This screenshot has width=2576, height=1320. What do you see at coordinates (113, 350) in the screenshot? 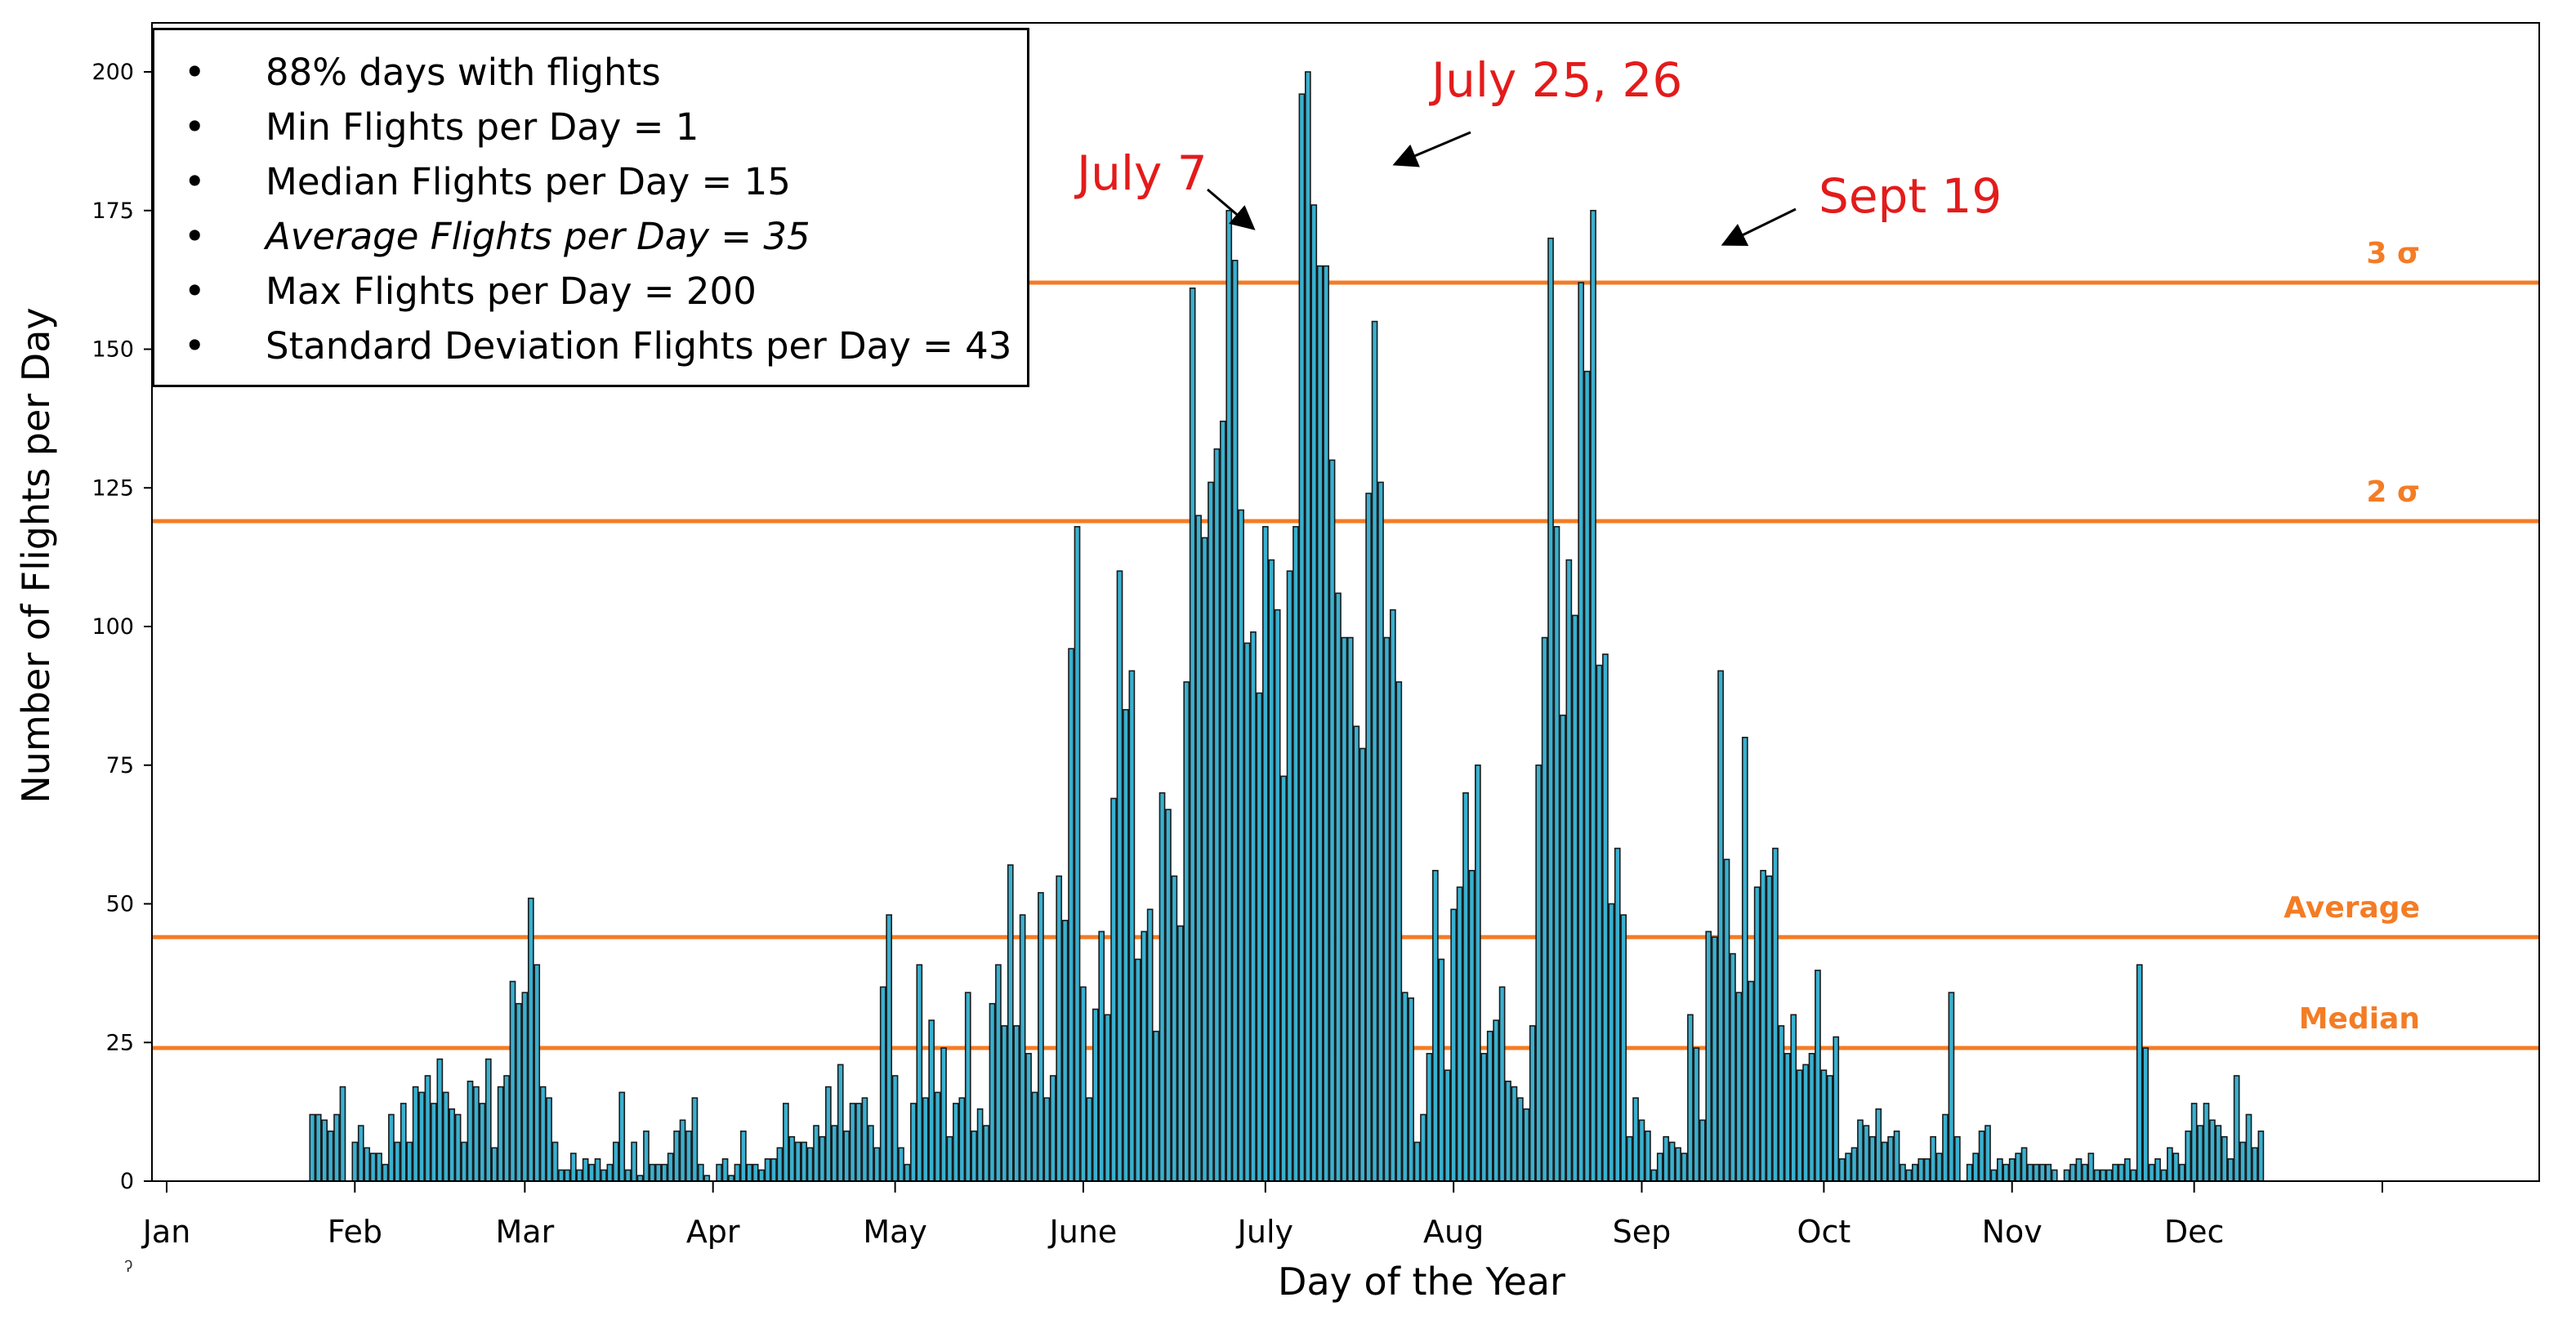
I see `y-tick-label: 150` at bounding box center [113, 350].